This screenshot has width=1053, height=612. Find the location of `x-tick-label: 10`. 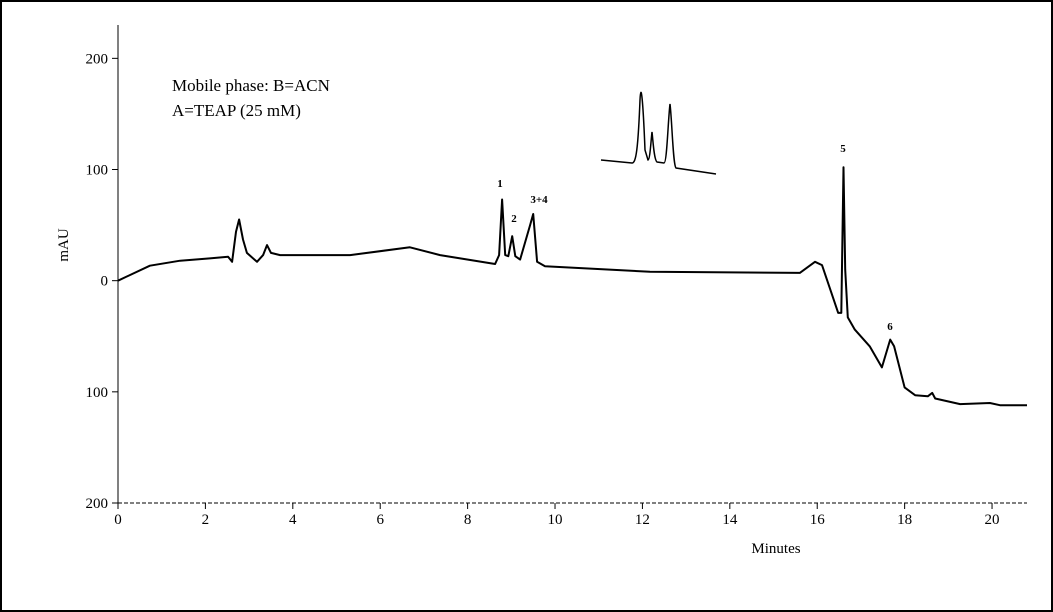

x-tick-label: 10 is located at coordinates (555, 520).